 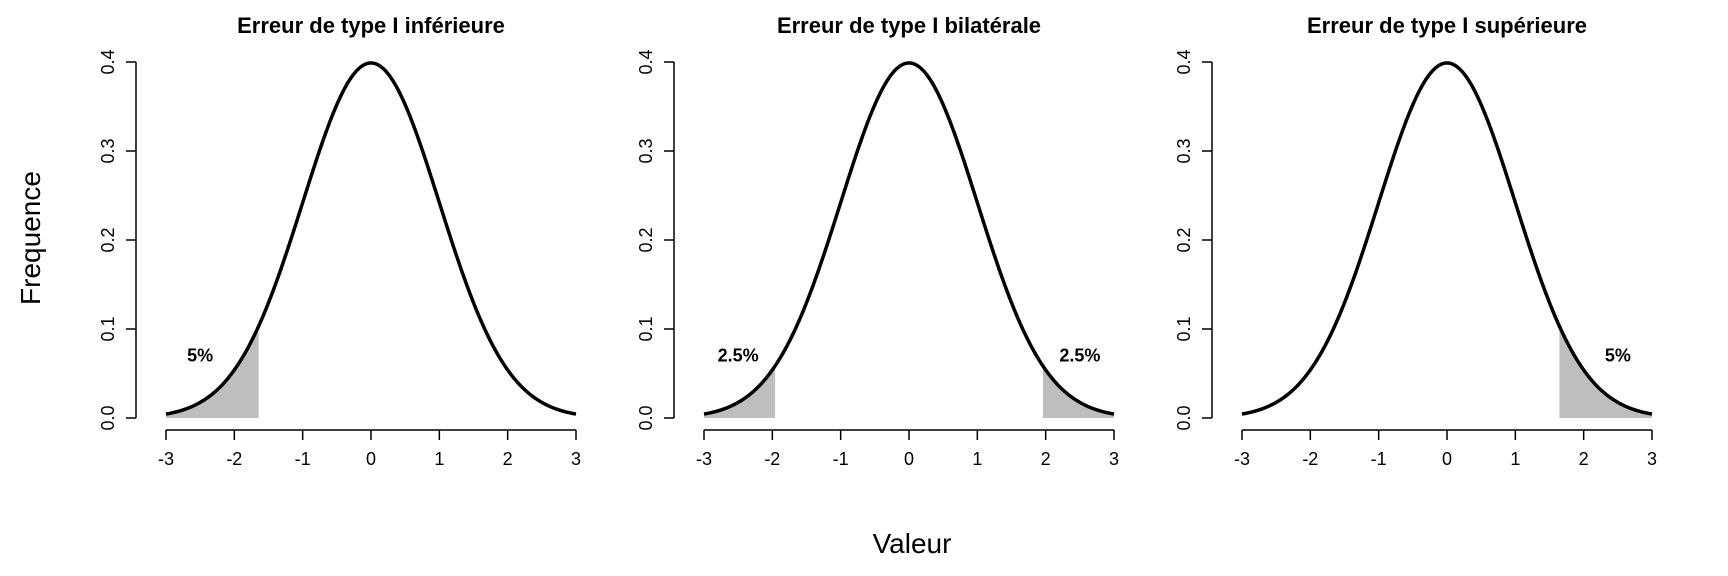 What do you see at coordinates (30, 238) in the screenshot?
I see `y-axis-label: Frequence` at bounding box center [30, 238].